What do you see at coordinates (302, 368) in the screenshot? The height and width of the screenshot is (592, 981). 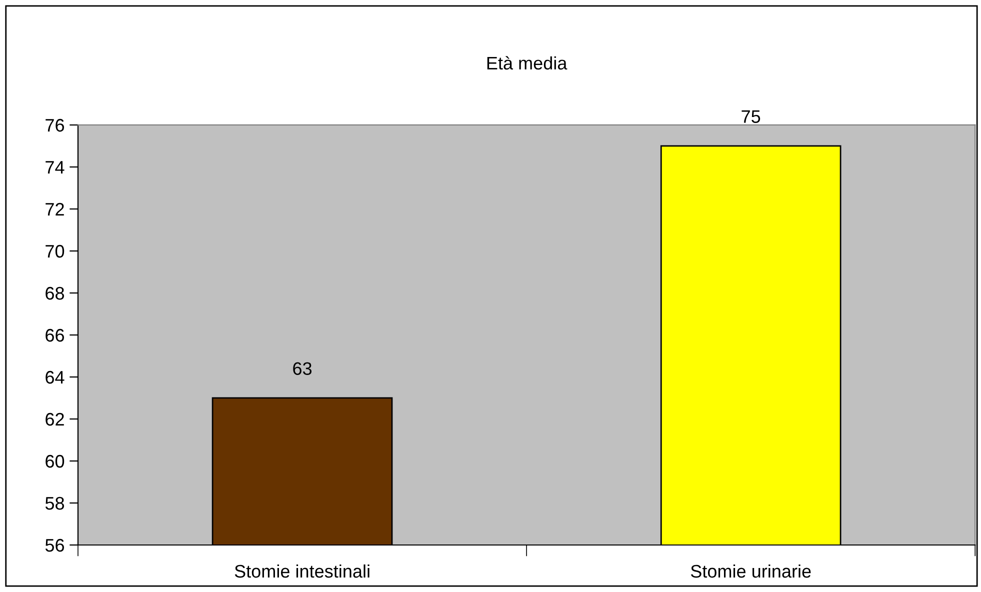 I see `data-label: 63` at bounding box center [302, 368].